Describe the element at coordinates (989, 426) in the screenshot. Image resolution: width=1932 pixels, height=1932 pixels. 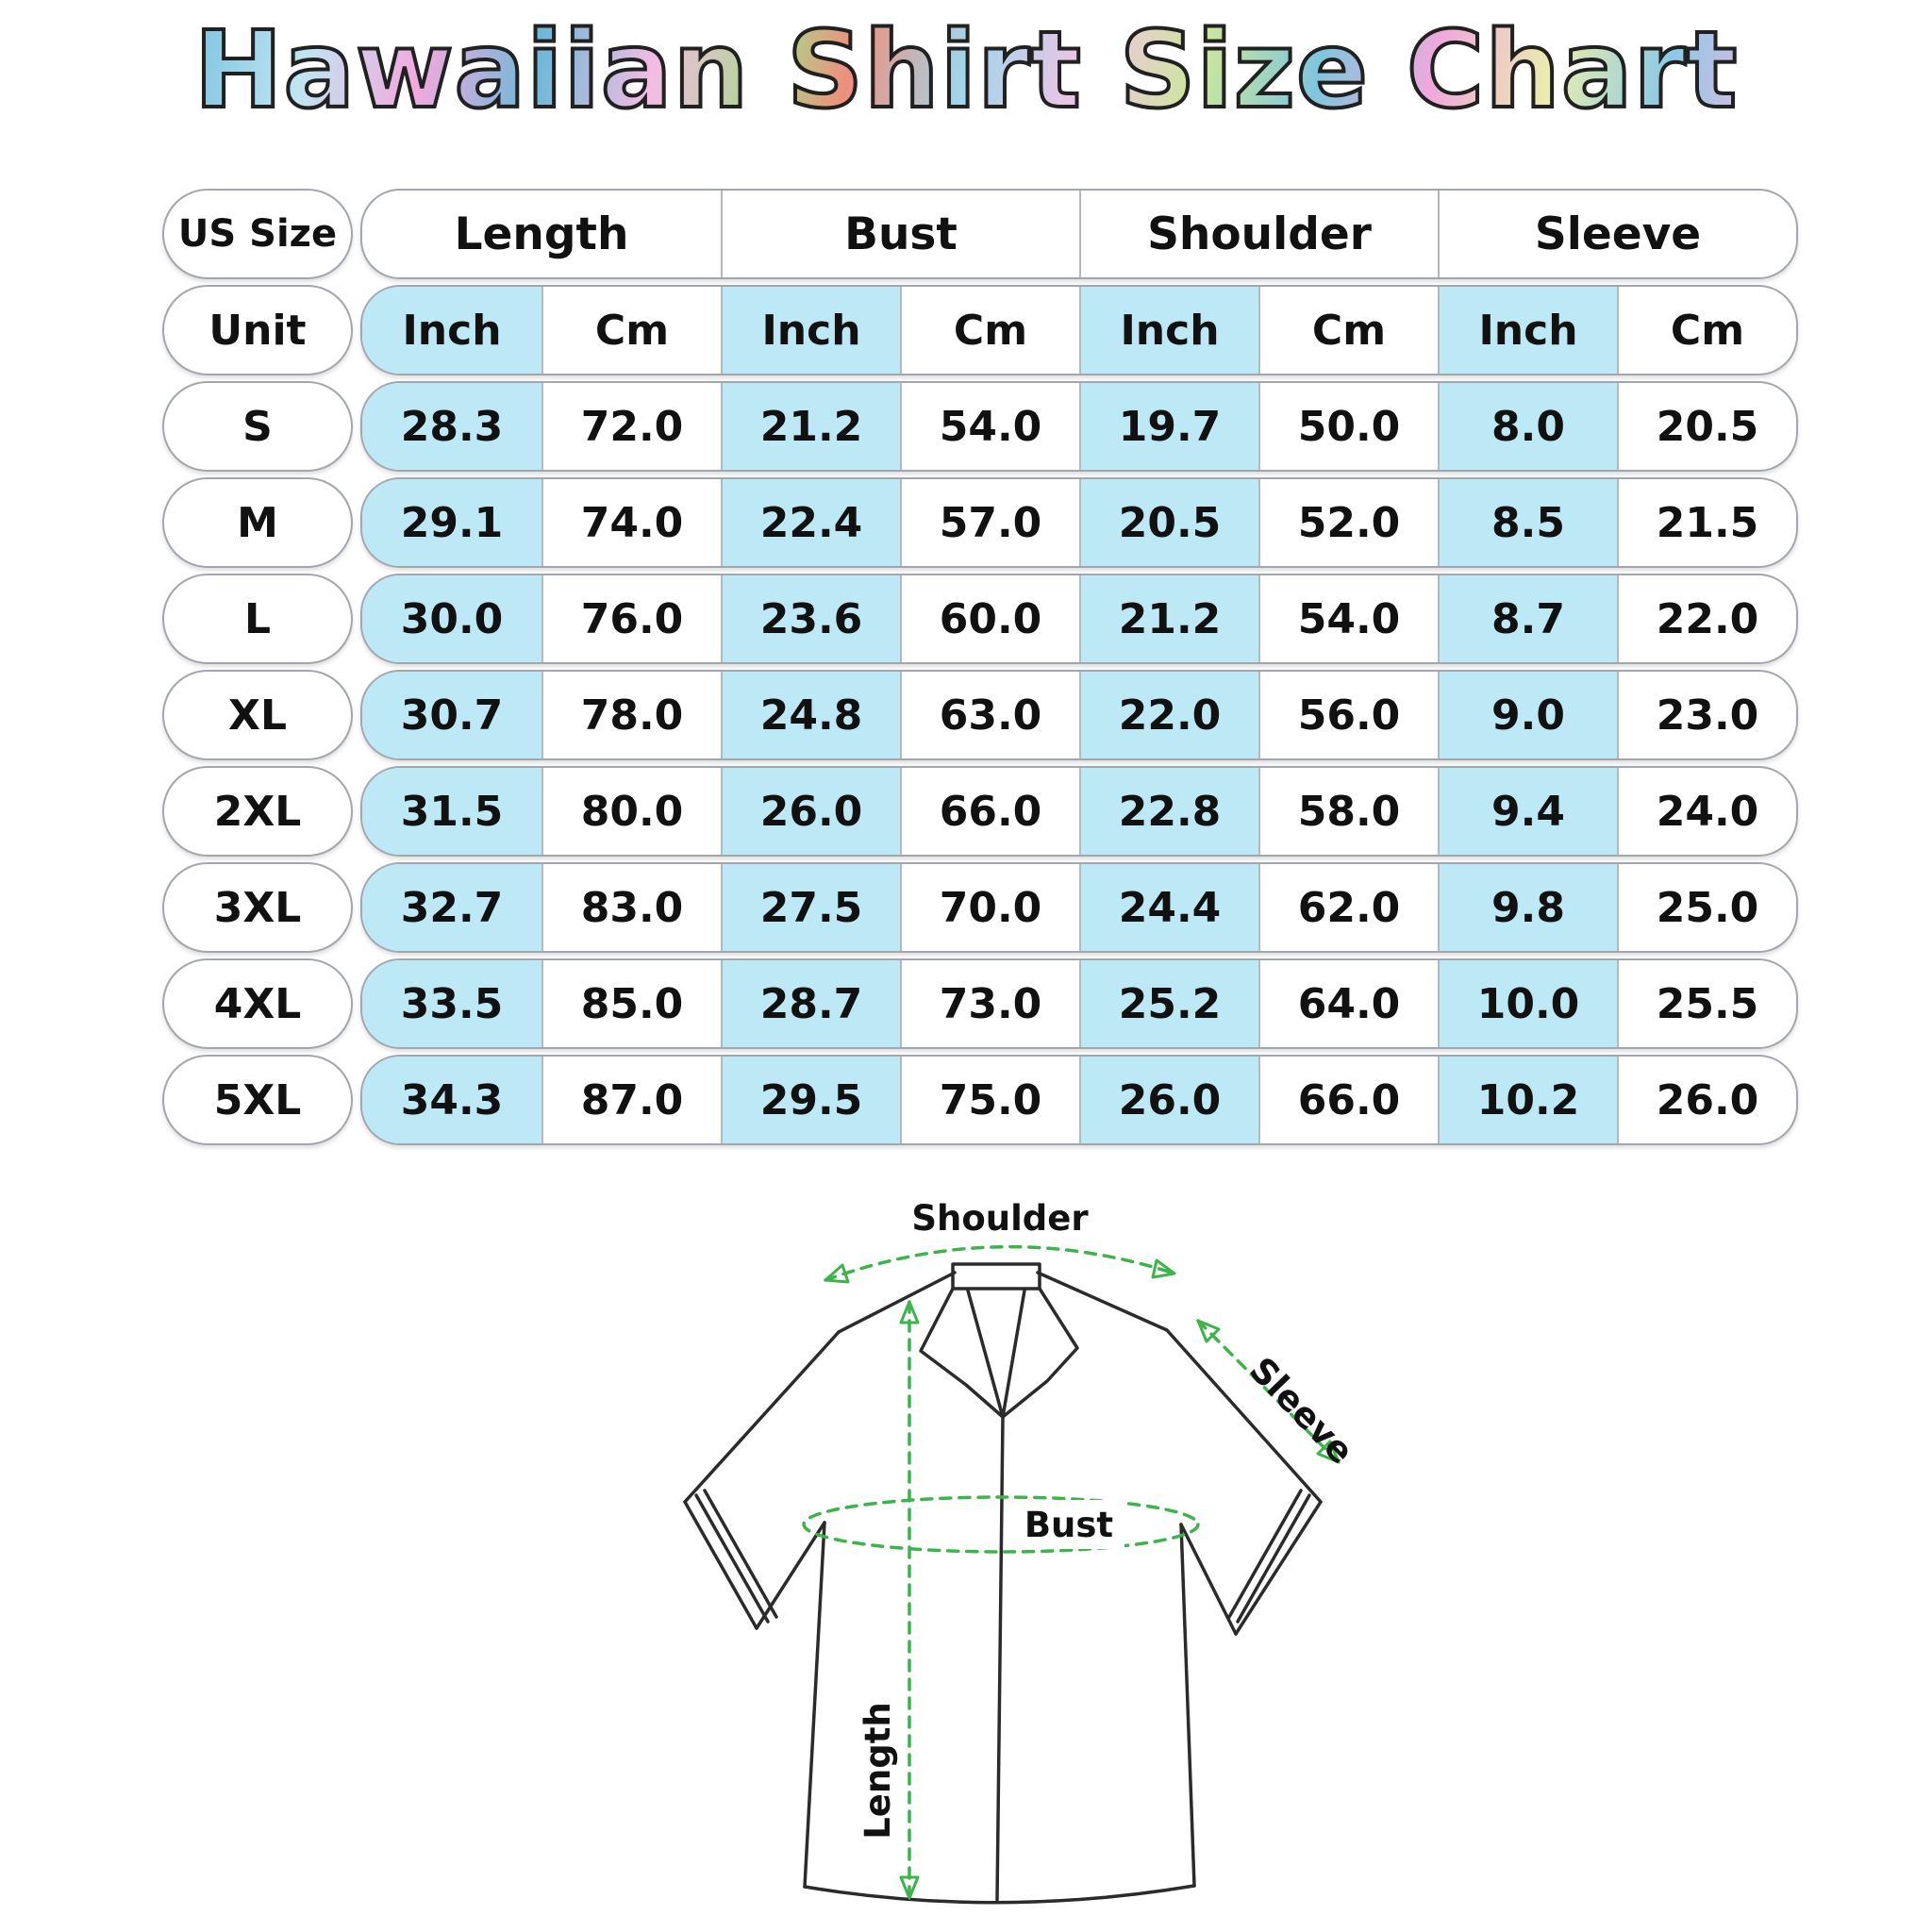
I see `bust-cm-value: 54.0` at that location.